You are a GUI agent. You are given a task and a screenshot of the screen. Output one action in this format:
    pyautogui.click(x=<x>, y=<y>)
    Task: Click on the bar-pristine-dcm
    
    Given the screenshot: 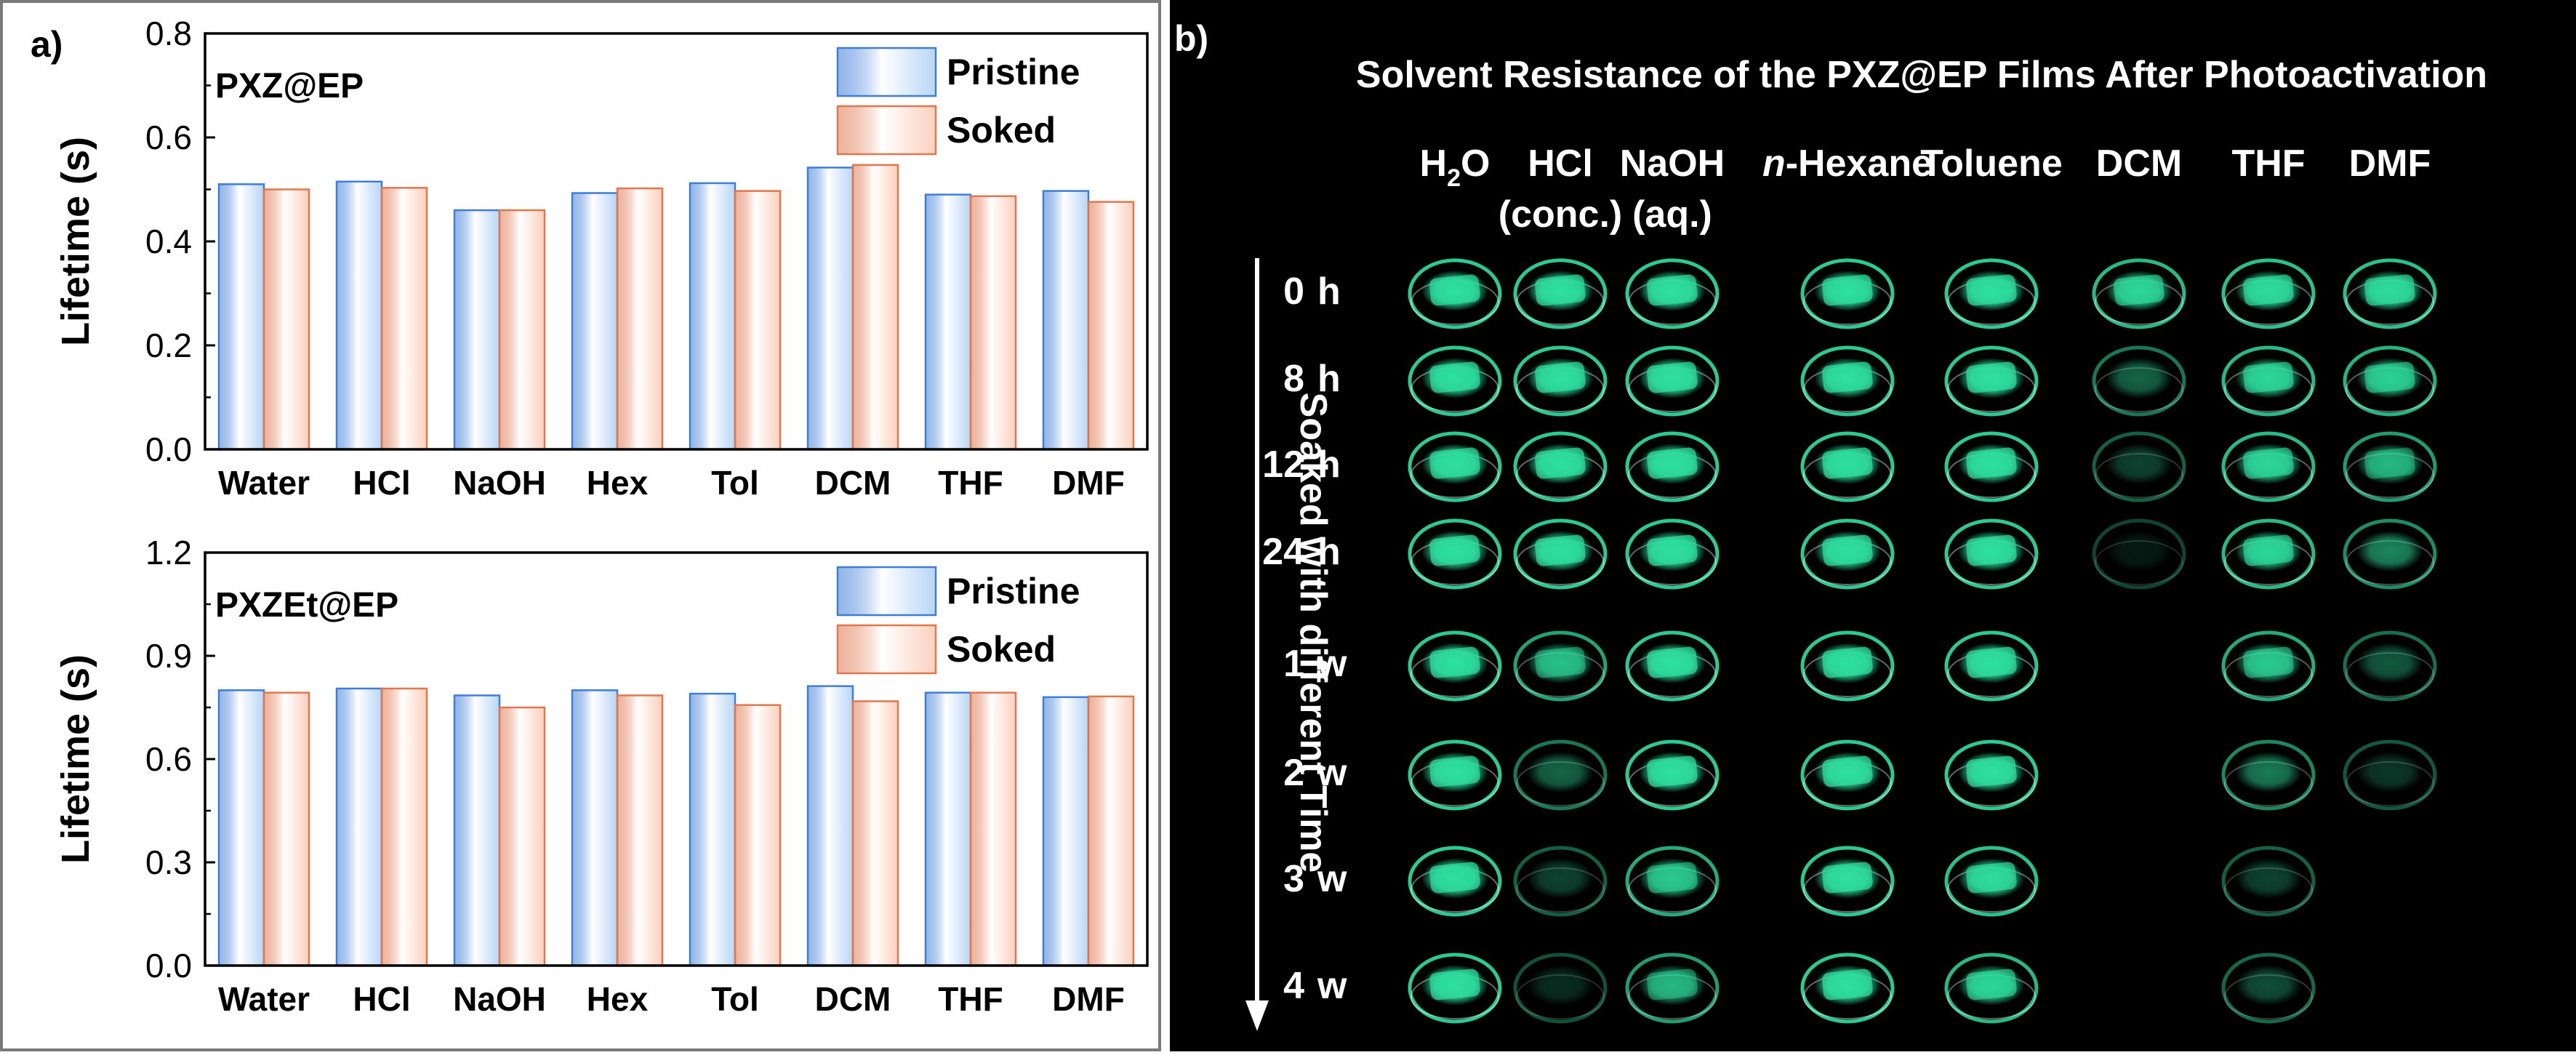 What is the action you would take?
    pyautogui.click(x=830, y=309)
    